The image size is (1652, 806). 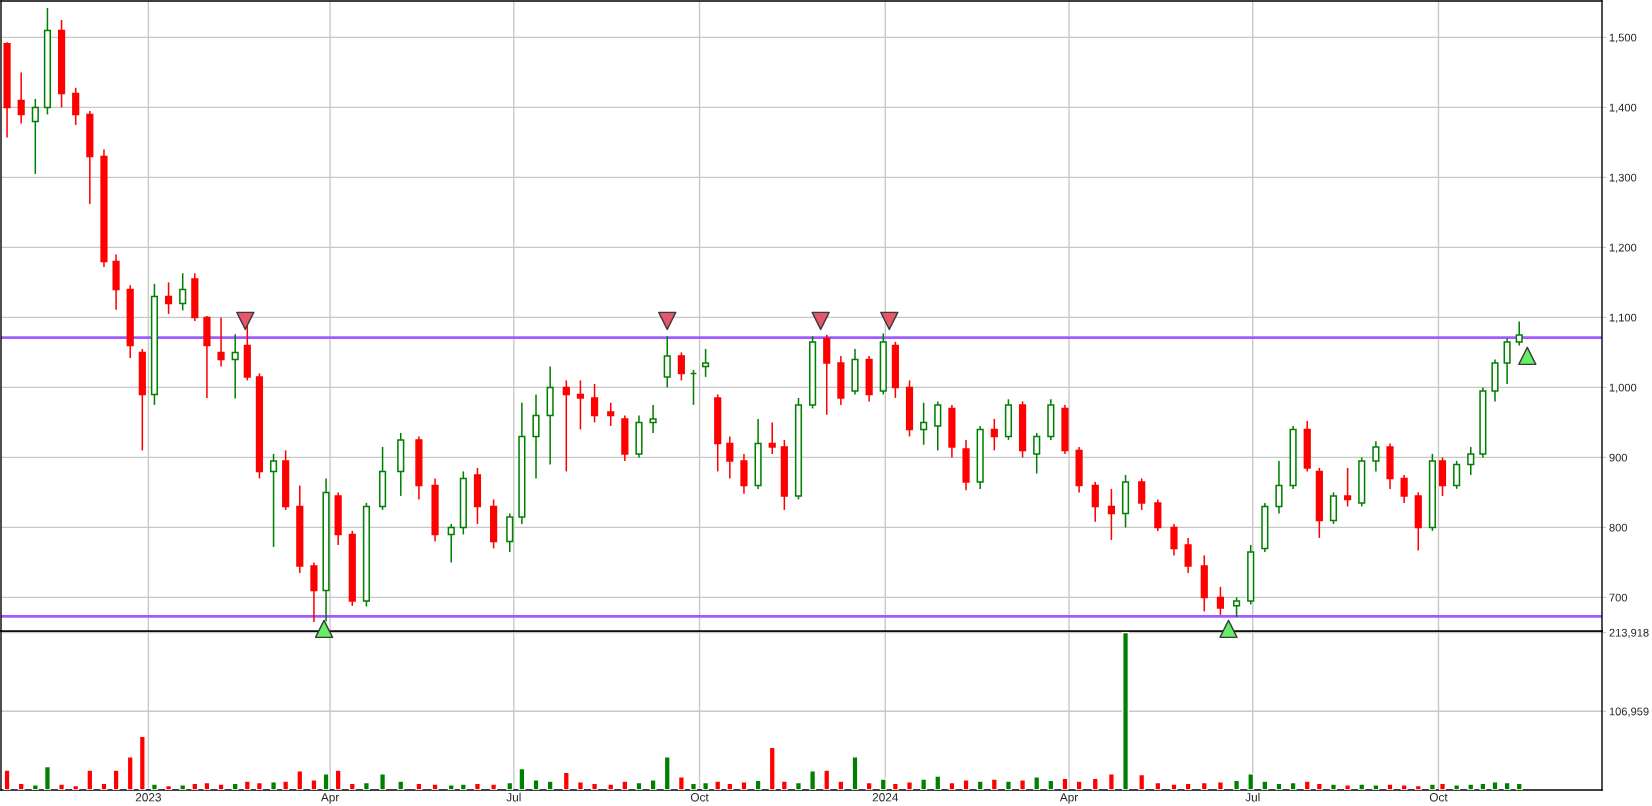 What do you see at coordinates (1623, 318) in the screenshot?
I see `y-tick-label: 1,100` at bounding box center [1623, 318].